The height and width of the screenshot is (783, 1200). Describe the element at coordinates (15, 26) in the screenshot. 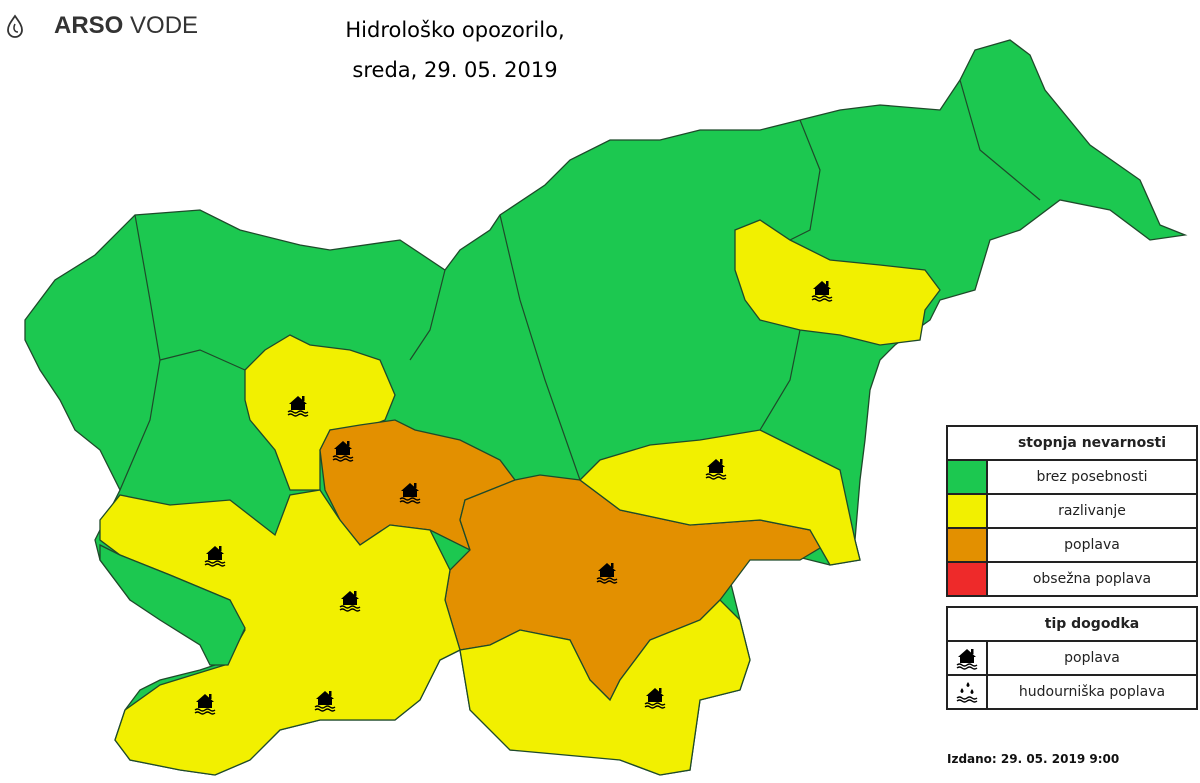

I see `water-drop-icon` at that location.